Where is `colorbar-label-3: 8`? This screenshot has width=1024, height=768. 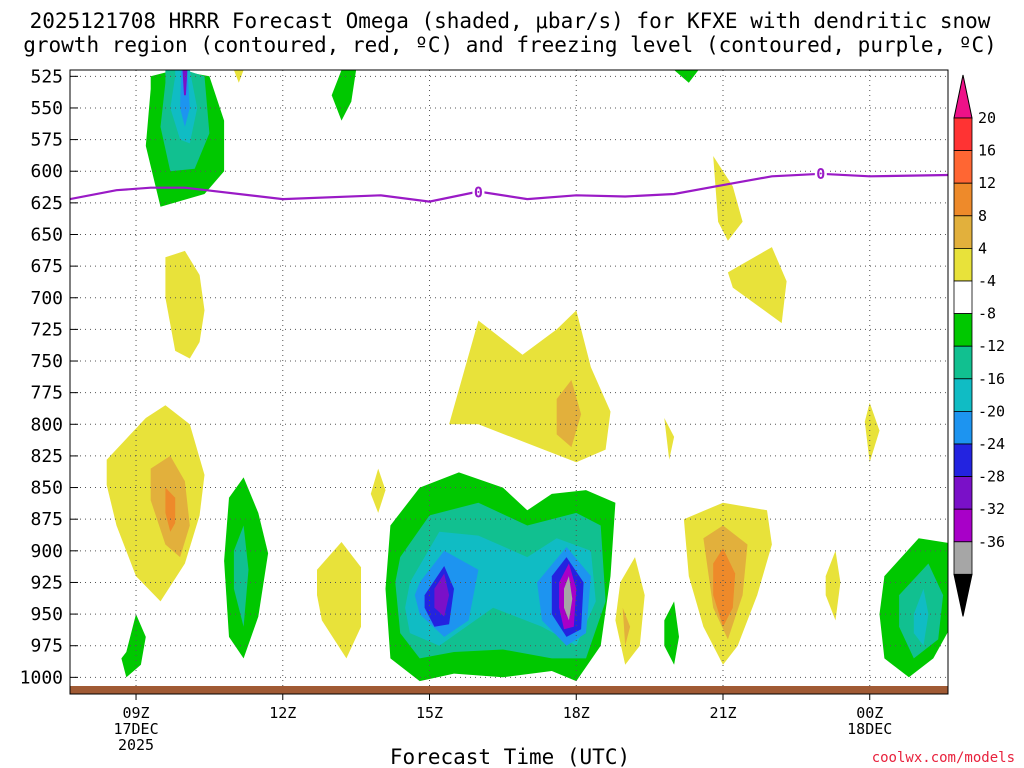 colorbar-label-3: 8 is located at coordinates (982, 216).